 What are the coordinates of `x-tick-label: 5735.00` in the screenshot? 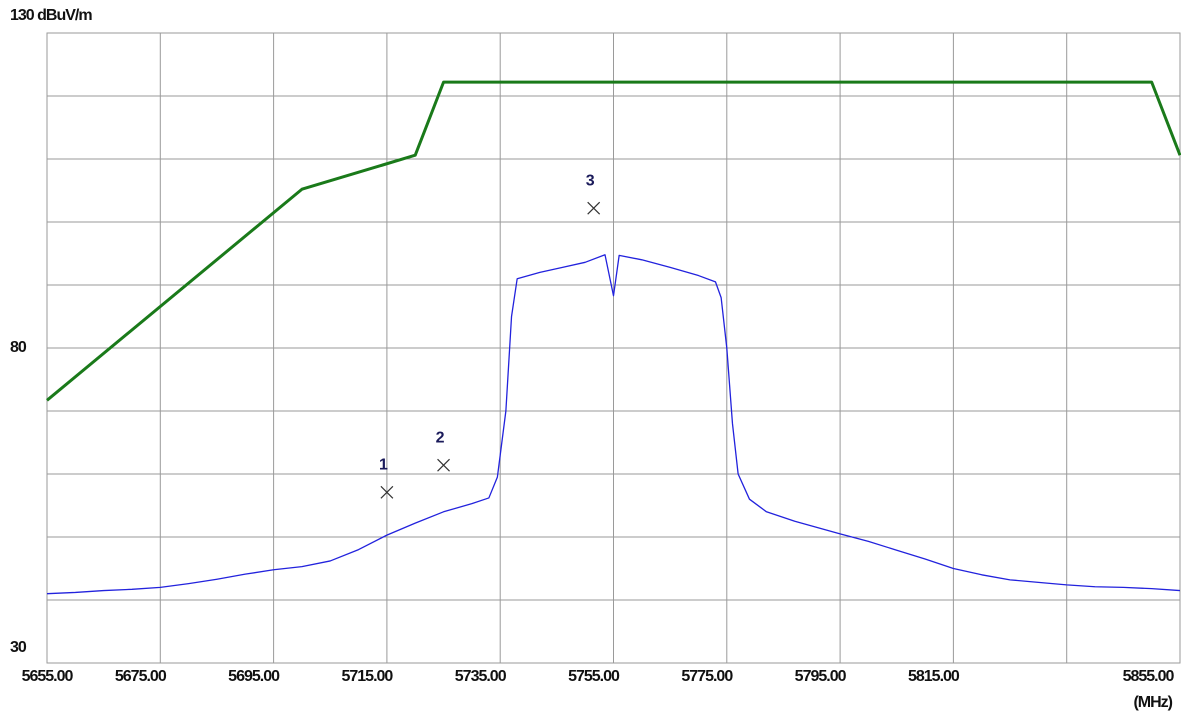 It's located at (481, 676).